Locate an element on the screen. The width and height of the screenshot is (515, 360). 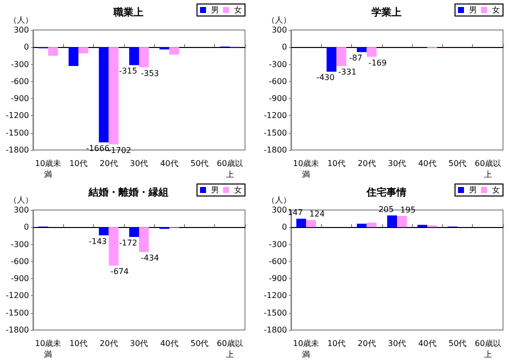
data-label: -172 is located at coordinates (128, 243).